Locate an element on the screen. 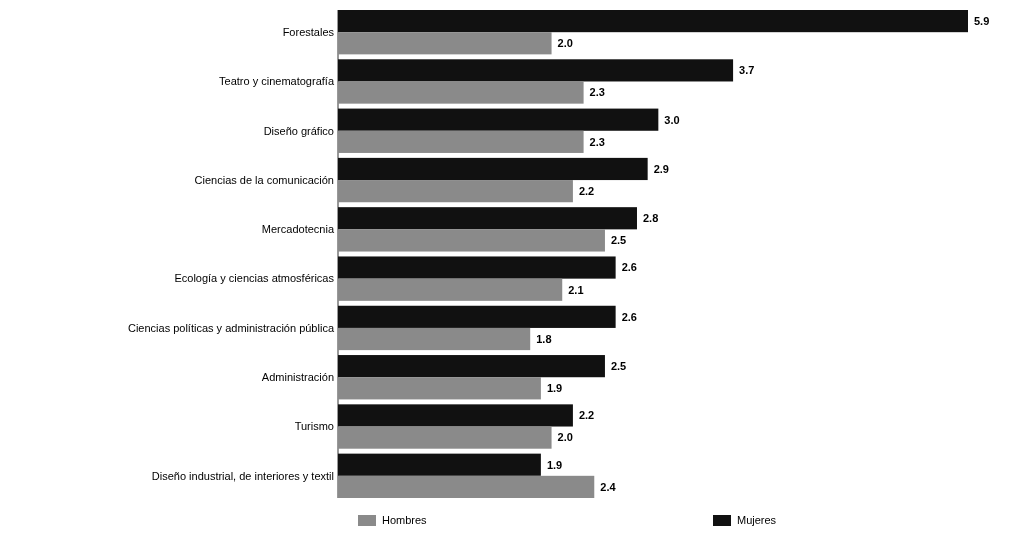 The image size is (1016, 537). data-label: 2.1 is located at coordinates (576, 289).